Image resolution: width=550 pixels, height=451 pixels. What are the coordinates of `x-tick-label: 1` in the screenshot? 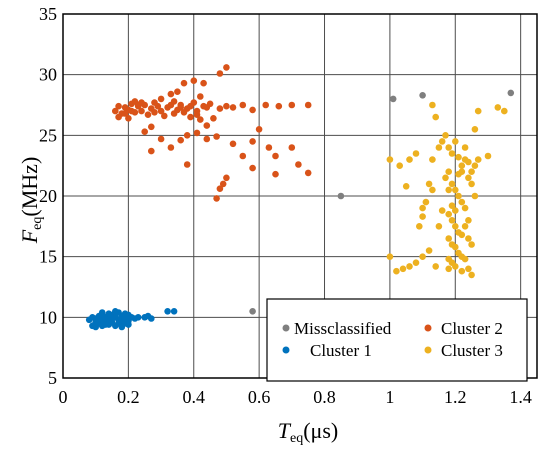 It's located at (389, 397).